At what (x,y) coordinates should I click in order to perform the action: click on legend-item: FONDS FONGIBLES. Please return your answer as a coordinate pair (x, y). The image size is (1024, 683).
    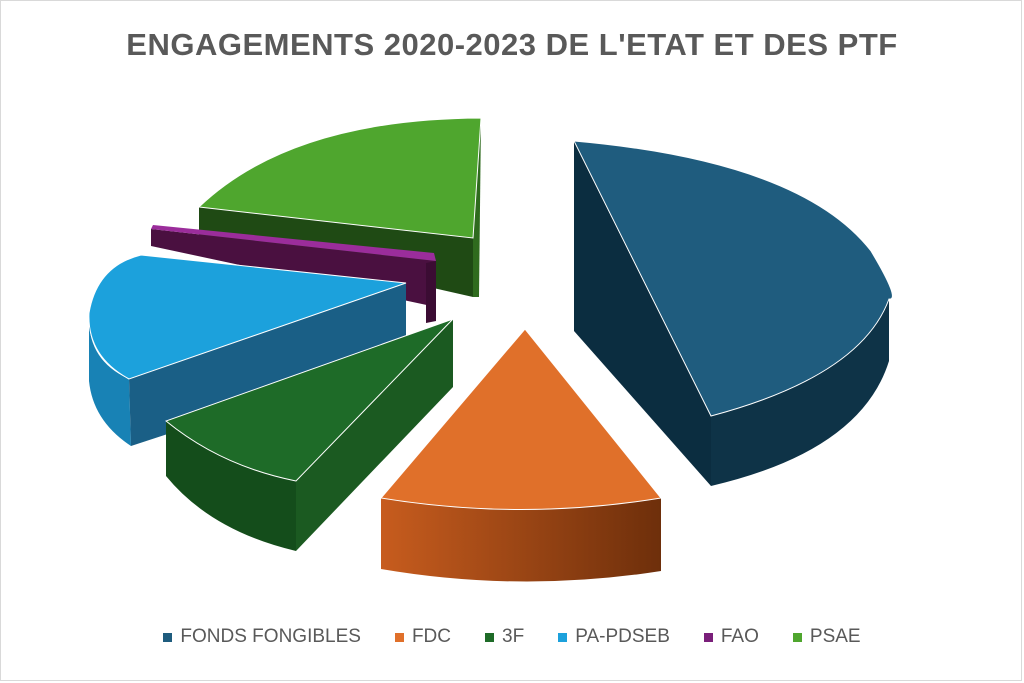
    Looking at the image, I should click on (262, 637).